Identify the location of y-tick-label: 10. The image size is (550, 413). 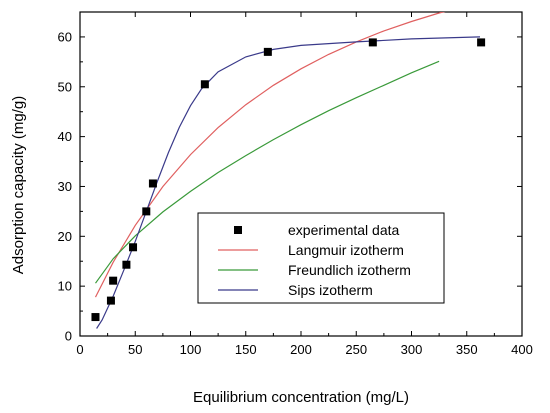
(65, 286).